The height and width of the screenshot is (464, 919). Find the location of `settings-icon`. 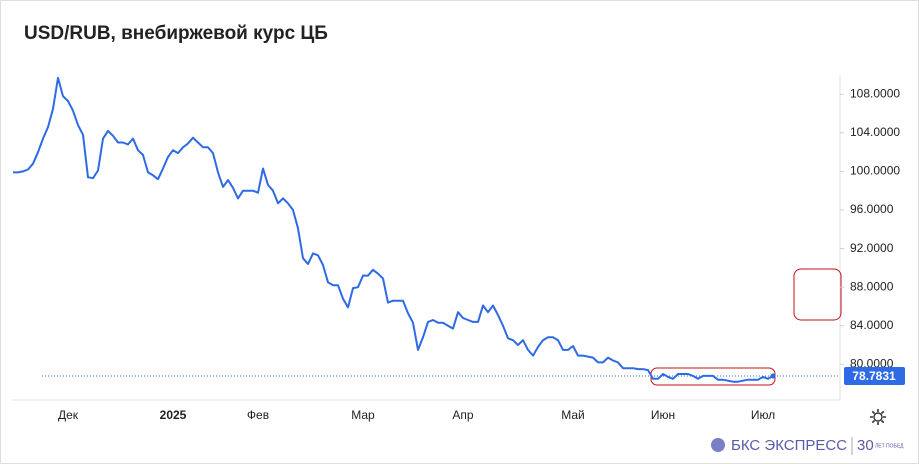

settings-icon is located at coordinates (878, 417).